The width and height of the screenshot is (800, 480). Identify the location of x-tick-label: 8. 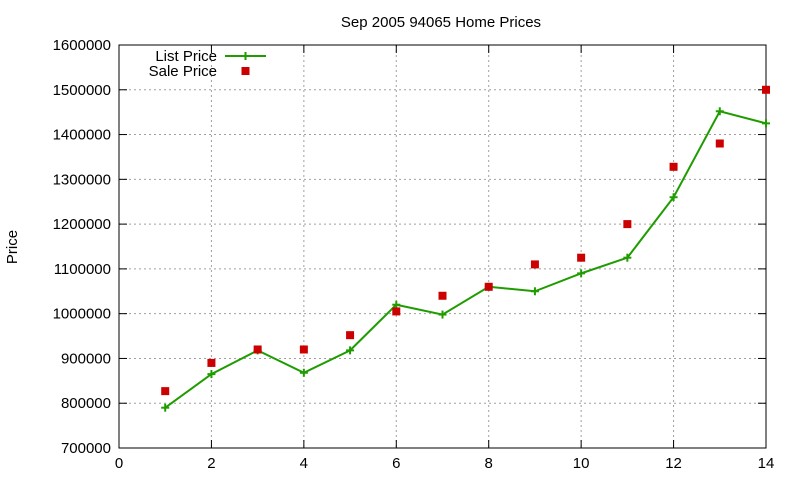
(489, 463).